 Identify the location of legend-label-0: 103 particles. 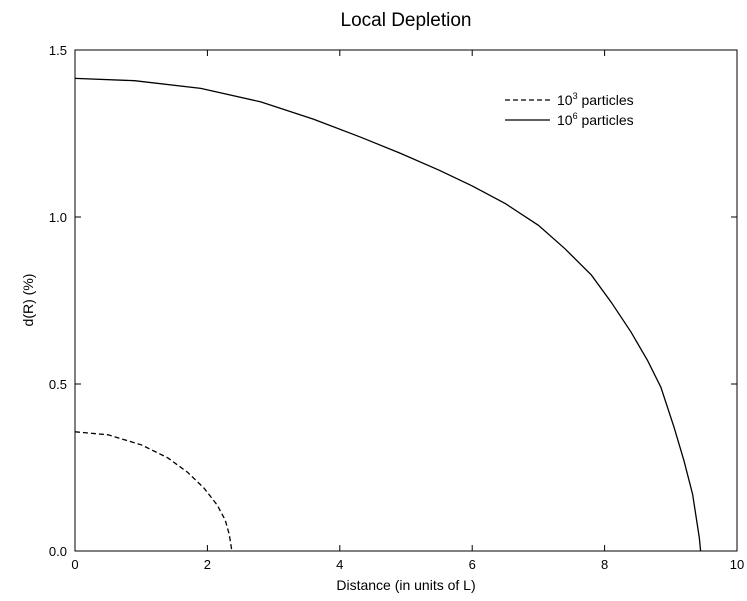
(595, 99).